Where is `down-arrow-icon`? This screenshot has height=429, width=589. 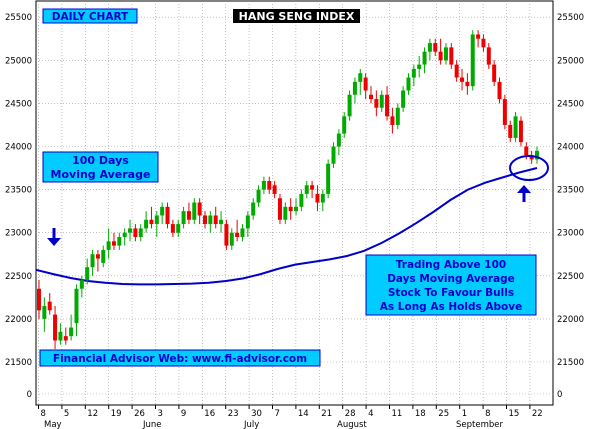
down-arrow-icon is located at coordinates (54, 237).